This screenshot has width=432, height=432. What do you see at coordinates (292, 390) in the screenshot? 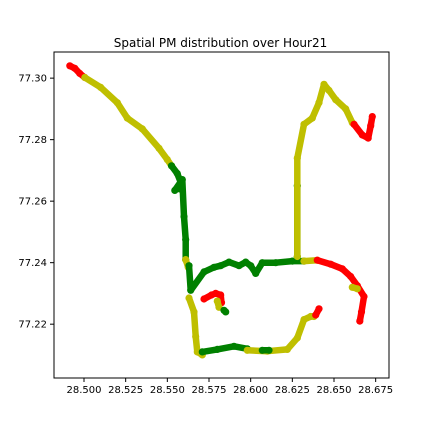
I see `x-tick-label: 28.625` at bounding box center [292, 390].